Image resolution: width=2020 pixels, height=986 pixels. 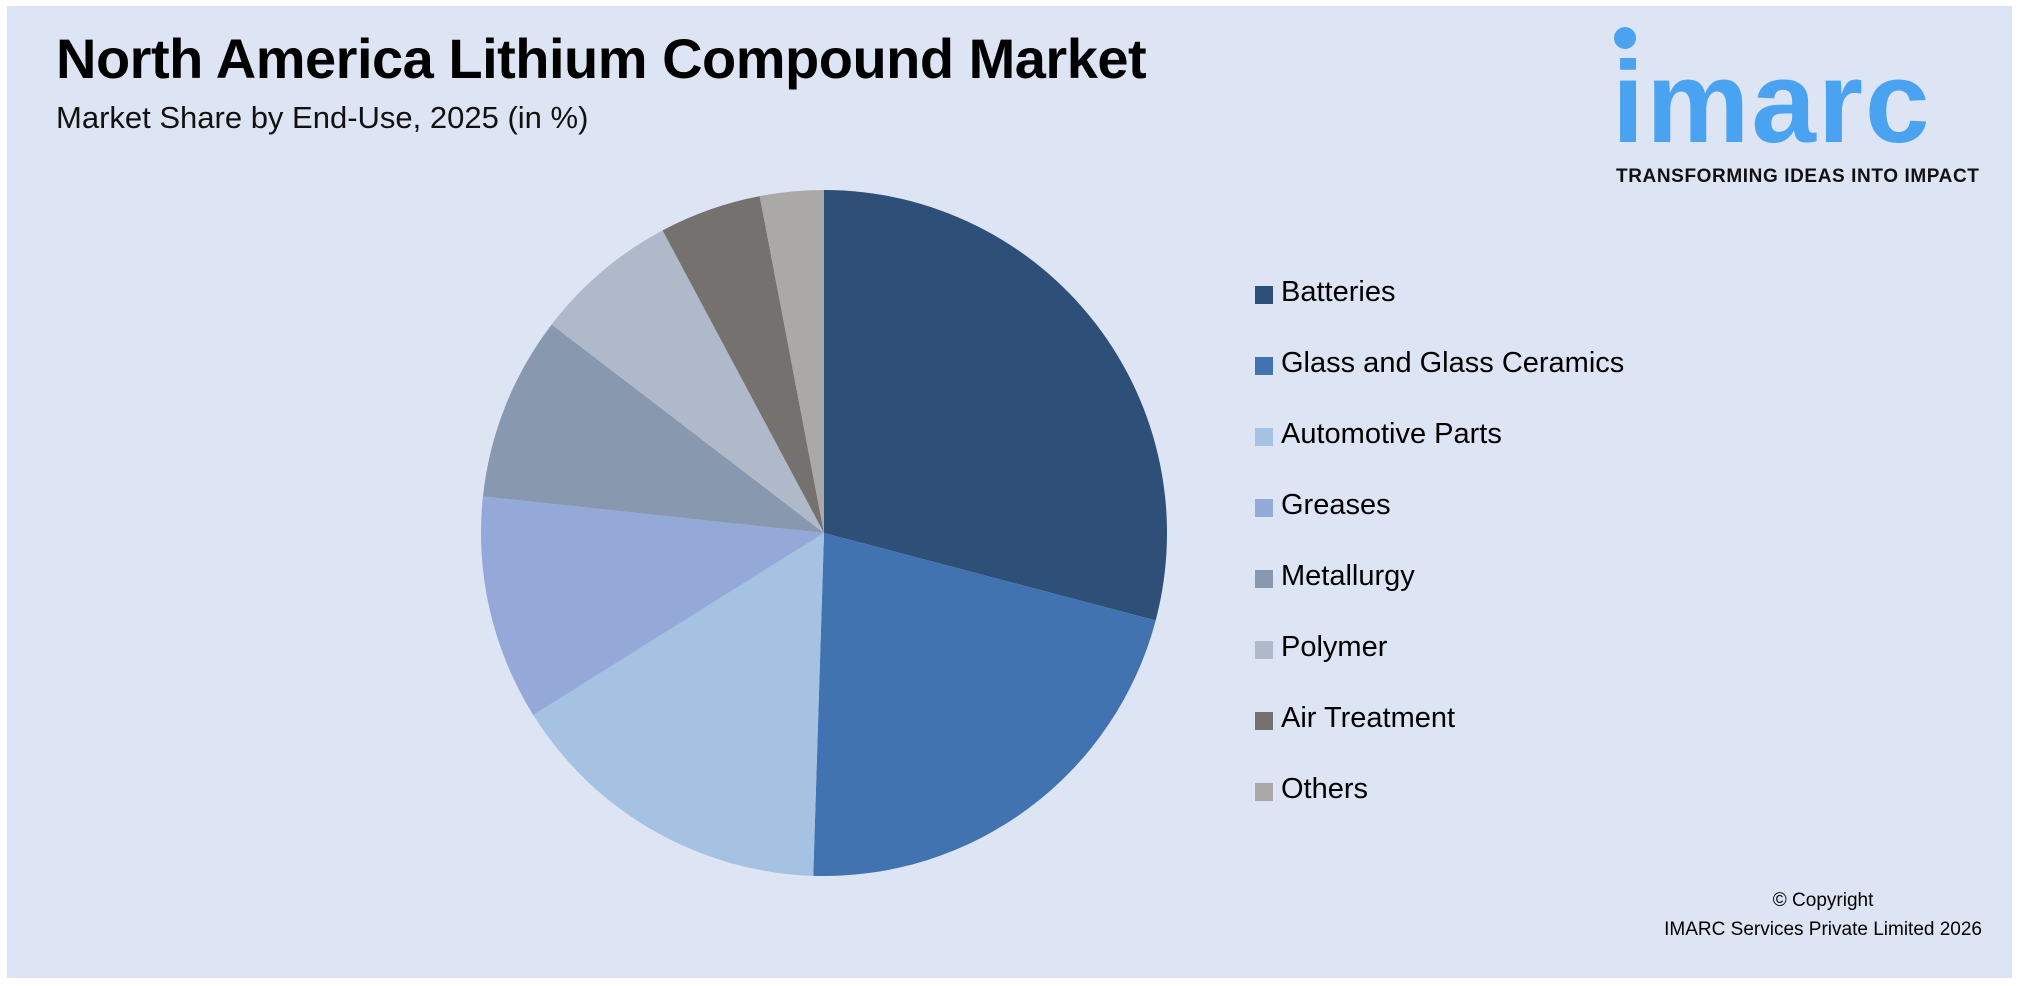 I want to click on legend-item-air-treatment: Air Treatment, so click(x=1439, y=733).